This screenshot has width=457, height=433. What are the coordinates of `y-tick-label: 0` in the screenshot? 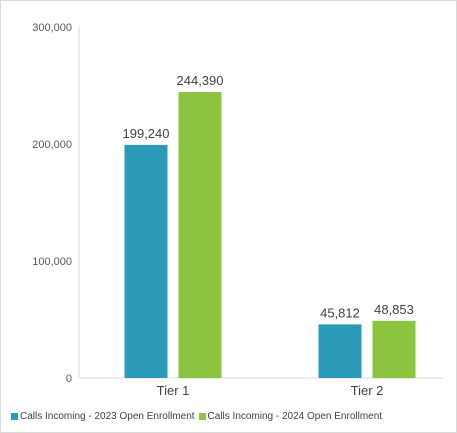 It's located at (69, 379).